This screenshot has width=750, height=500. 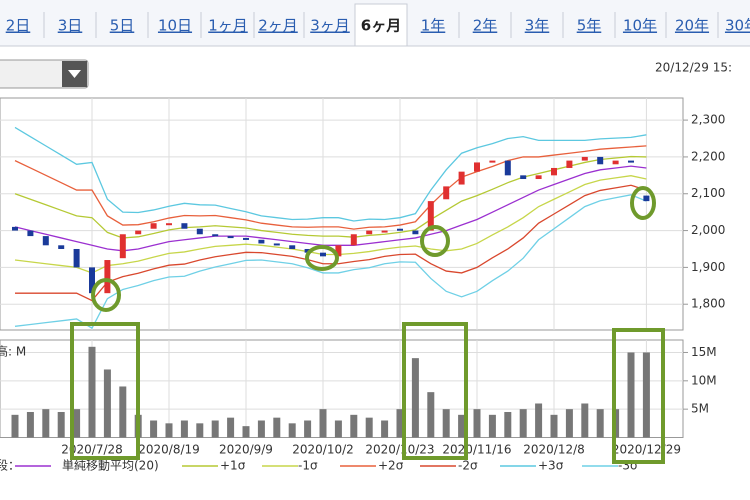 I want to click on legend-label: +2σ, so click(x=391, y=466).